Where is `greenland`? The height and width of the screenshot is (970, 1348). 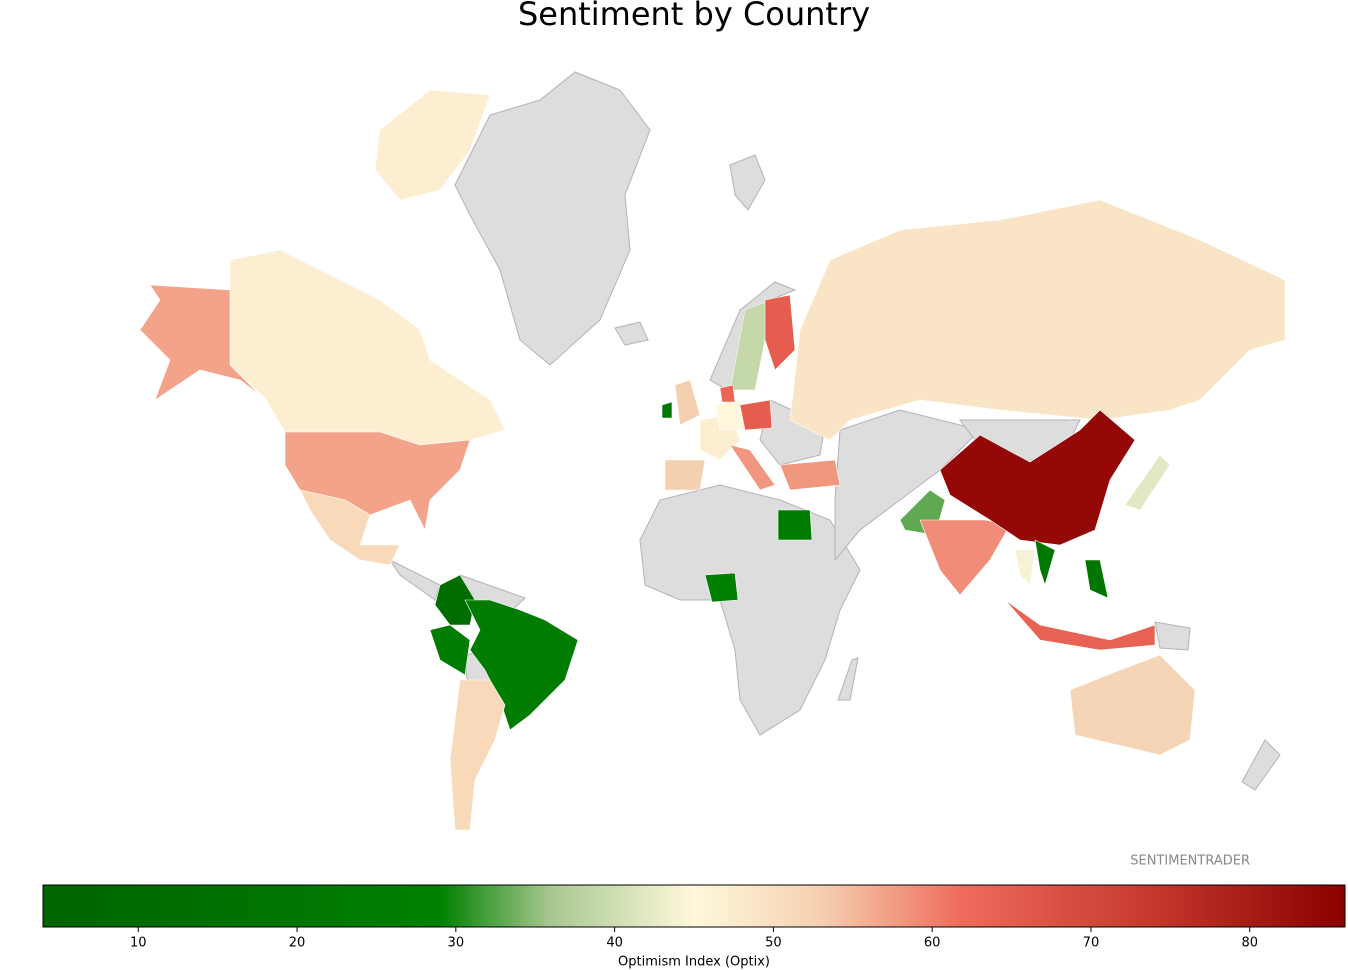 greenland is located at coordinates (552, 218).